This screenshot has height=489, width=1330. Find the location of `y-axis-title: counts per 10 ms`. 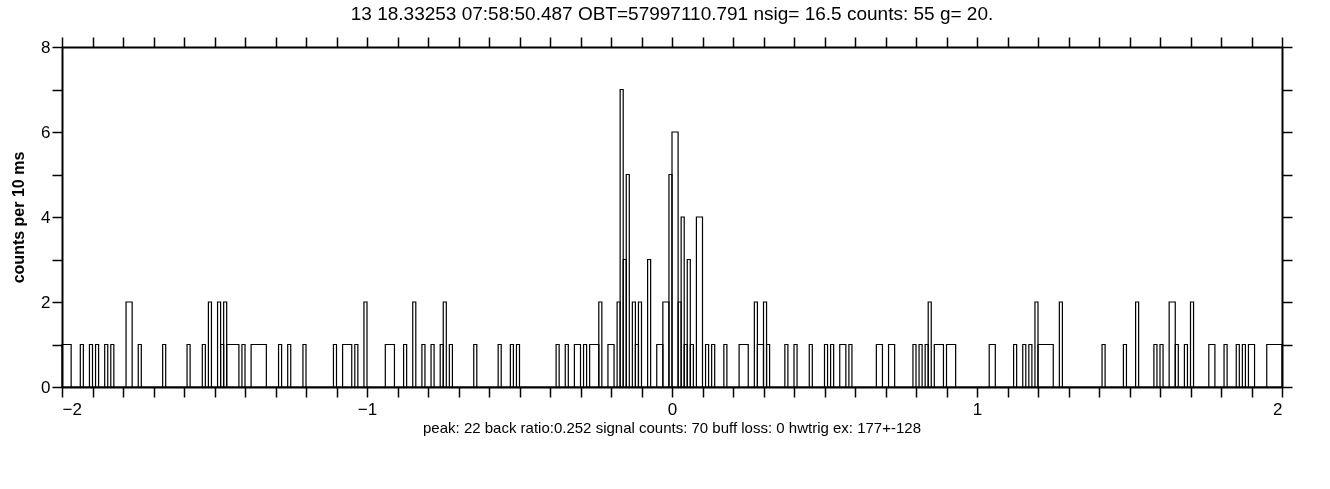

y-axis-title: counts per 10 ms is located at coordinates (19, 217).